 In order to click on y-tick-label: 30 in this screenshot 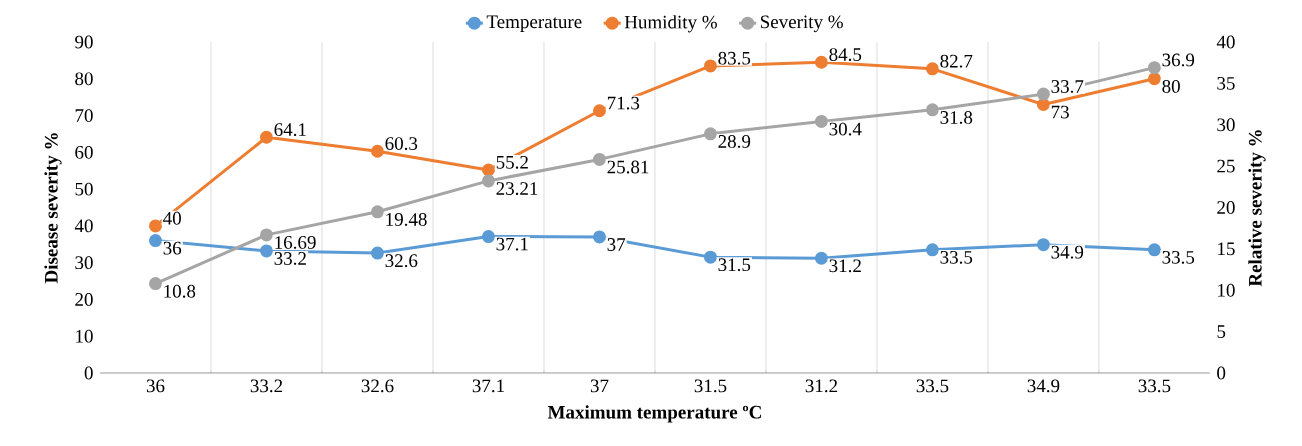, I will do `click(84, 263)`.